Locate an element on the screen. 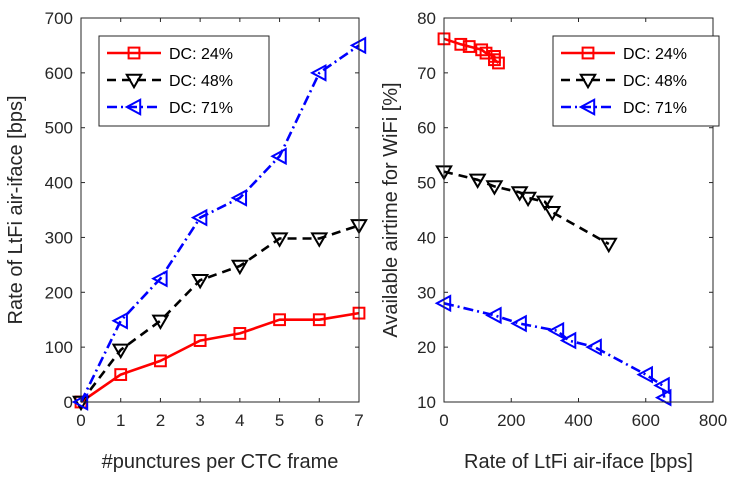 The width and height of the screenshot is (747, 480). left-y-axis-label: Rate of LtFi air-iface [bps] is located at coordinates (16, 210).